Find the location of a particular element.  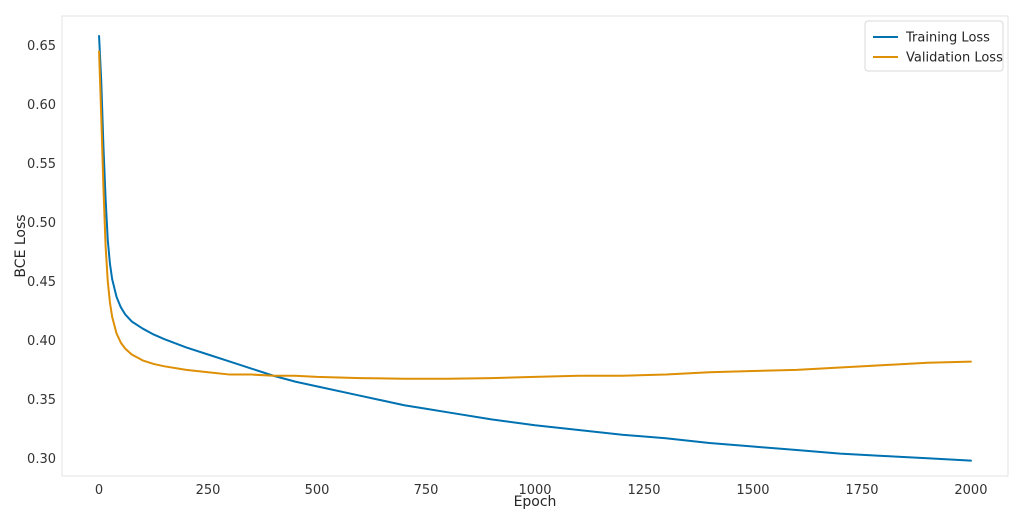

legend-box is located at coordinates (934, 46).